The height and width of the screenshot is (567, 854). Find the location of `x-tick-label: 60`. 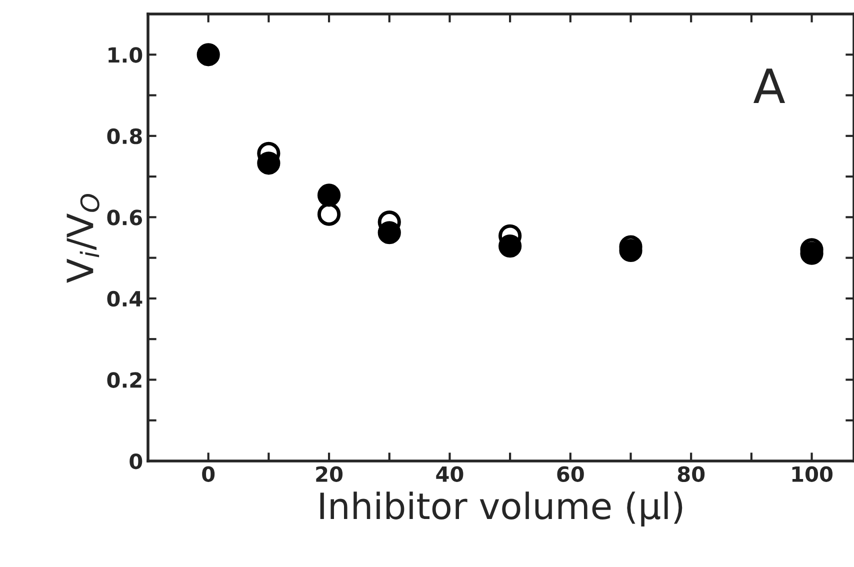

x-tick-label: 60 is located at coordinates (570, 474).